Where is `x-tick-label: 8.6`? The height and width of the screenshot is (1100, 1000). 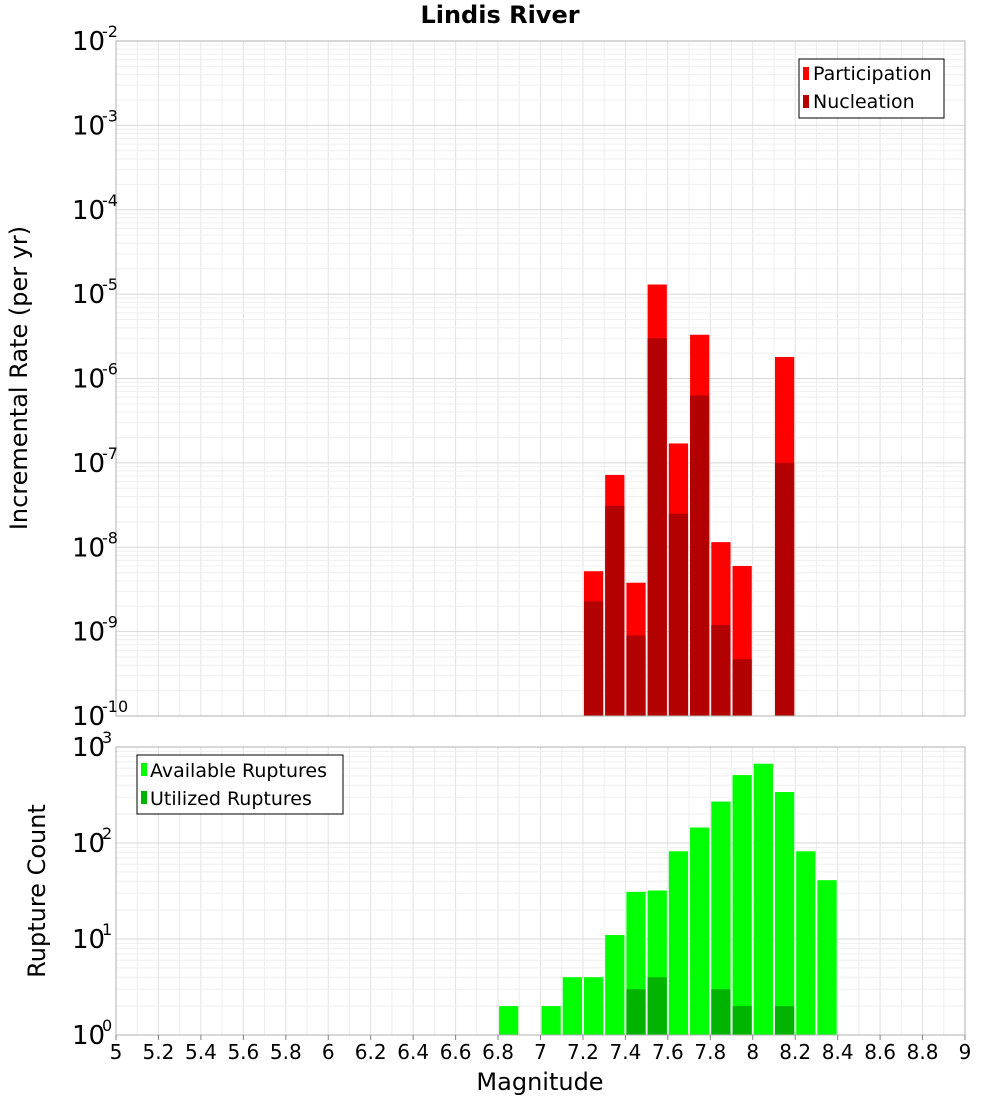 x-tick-label: 8.6 is located at coordinates (880, 1052).